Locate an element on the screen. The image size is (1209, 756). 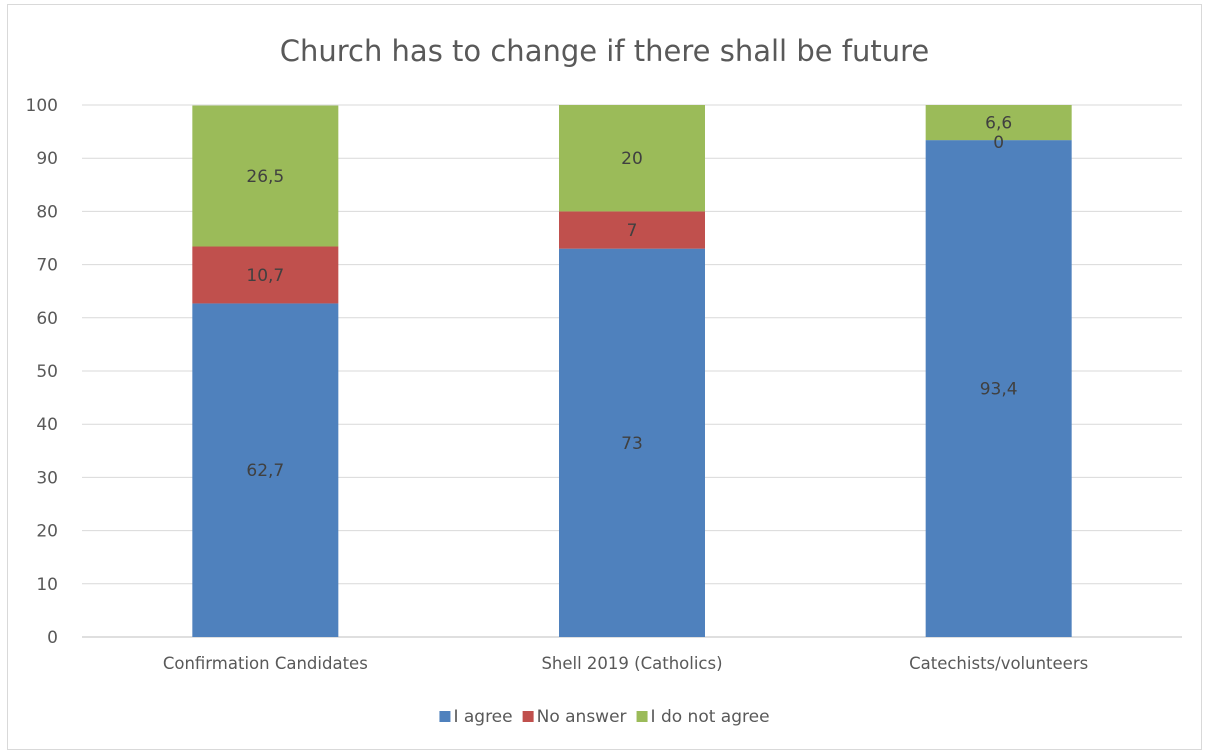
data-label: 93,4 is located at coordinates (999, 390).